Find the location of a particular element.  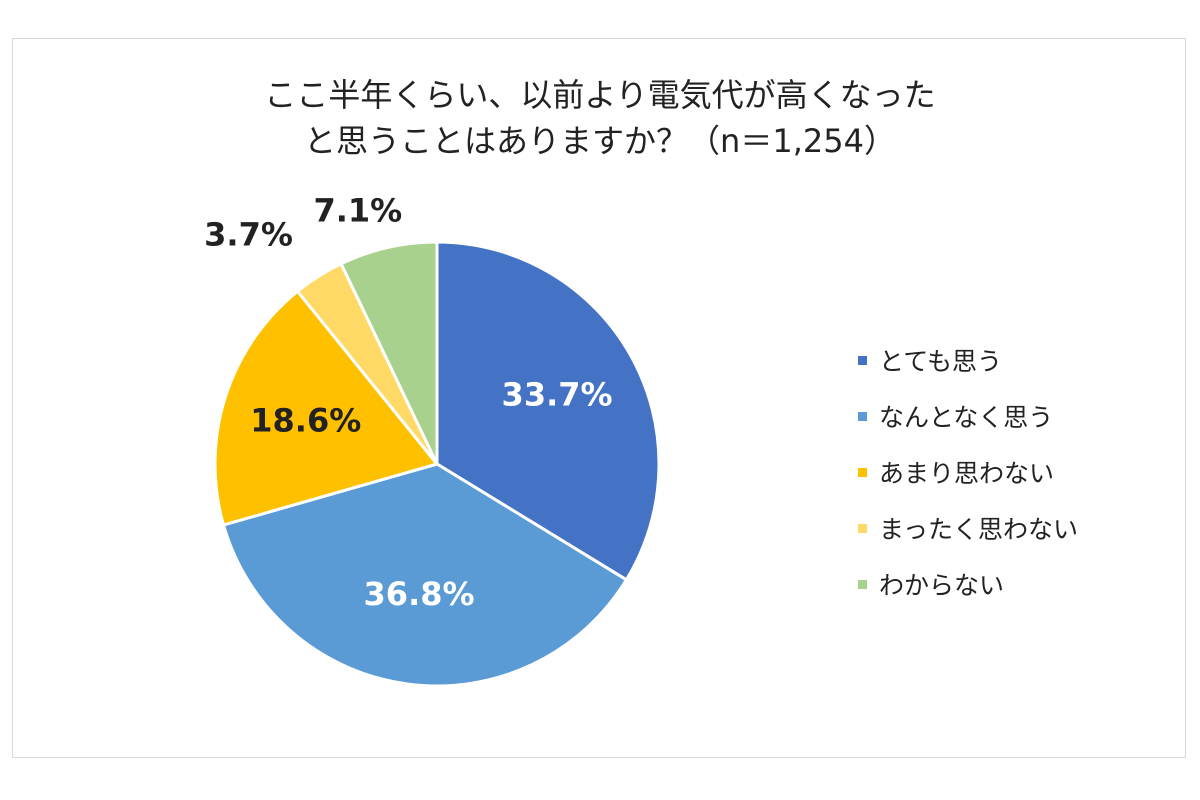

chart-legend: とても思うなんとなく思う あまり思わない まったく思わない わからない is located at coordinates (968, 472).